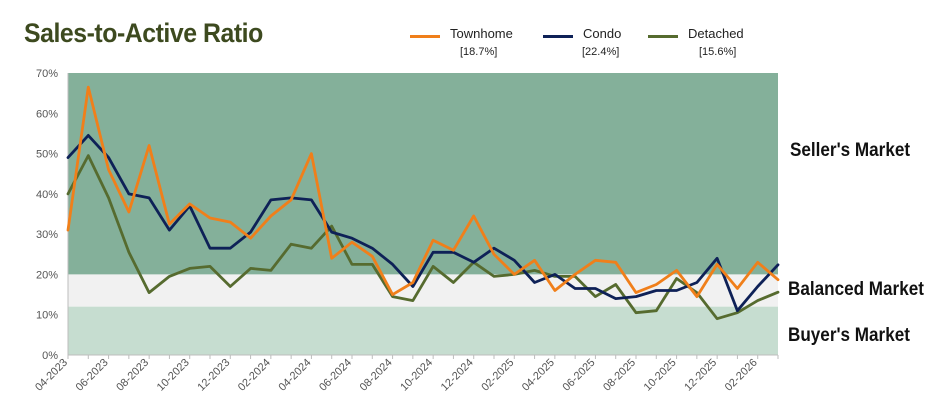  I want to click on legend-value-detached: [15.6%], so click(718, 52).